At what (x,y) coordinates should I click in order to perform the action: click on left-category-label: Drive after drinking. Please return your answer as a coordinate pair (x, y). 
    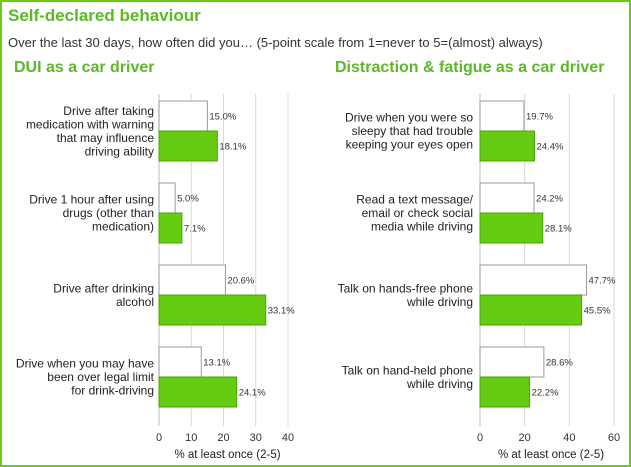
    Looking at the image, I should click on (103, 288).